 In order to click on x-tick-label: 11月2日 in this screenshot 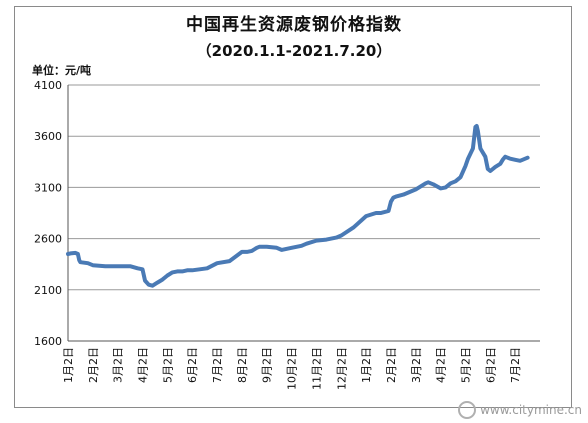, I will do `click(316, 368)`.